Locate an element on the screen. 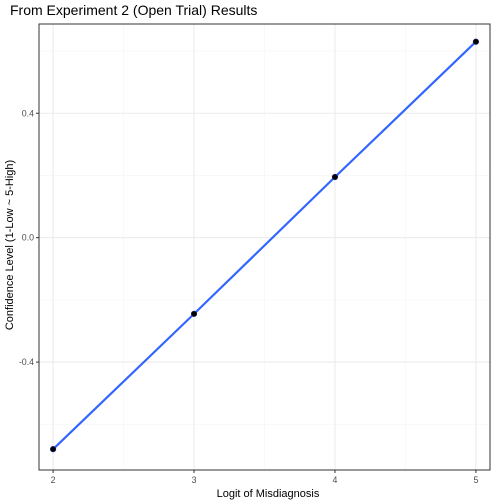 This screenshot has height=504, width=504. x-tick-label: 4 is located at coordinates (335, 480).